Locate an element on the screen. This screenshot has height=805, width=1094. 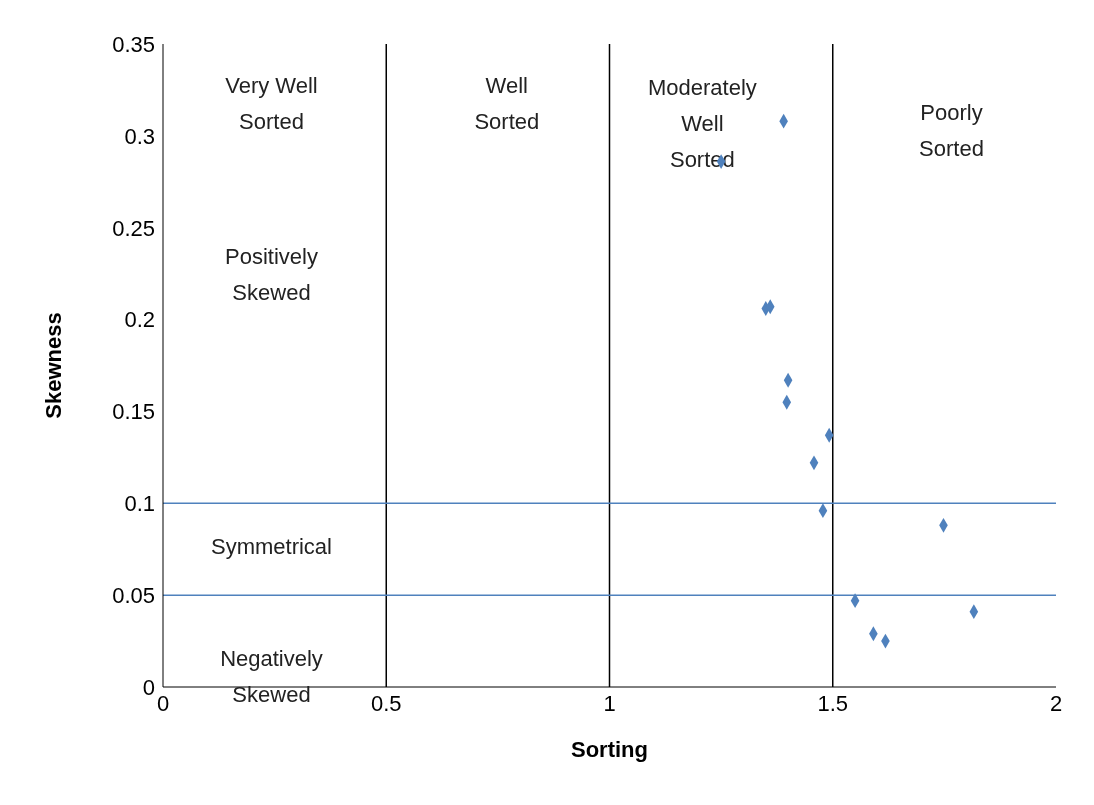
y-tick-label: 0 is located at coordinates (148, 687).